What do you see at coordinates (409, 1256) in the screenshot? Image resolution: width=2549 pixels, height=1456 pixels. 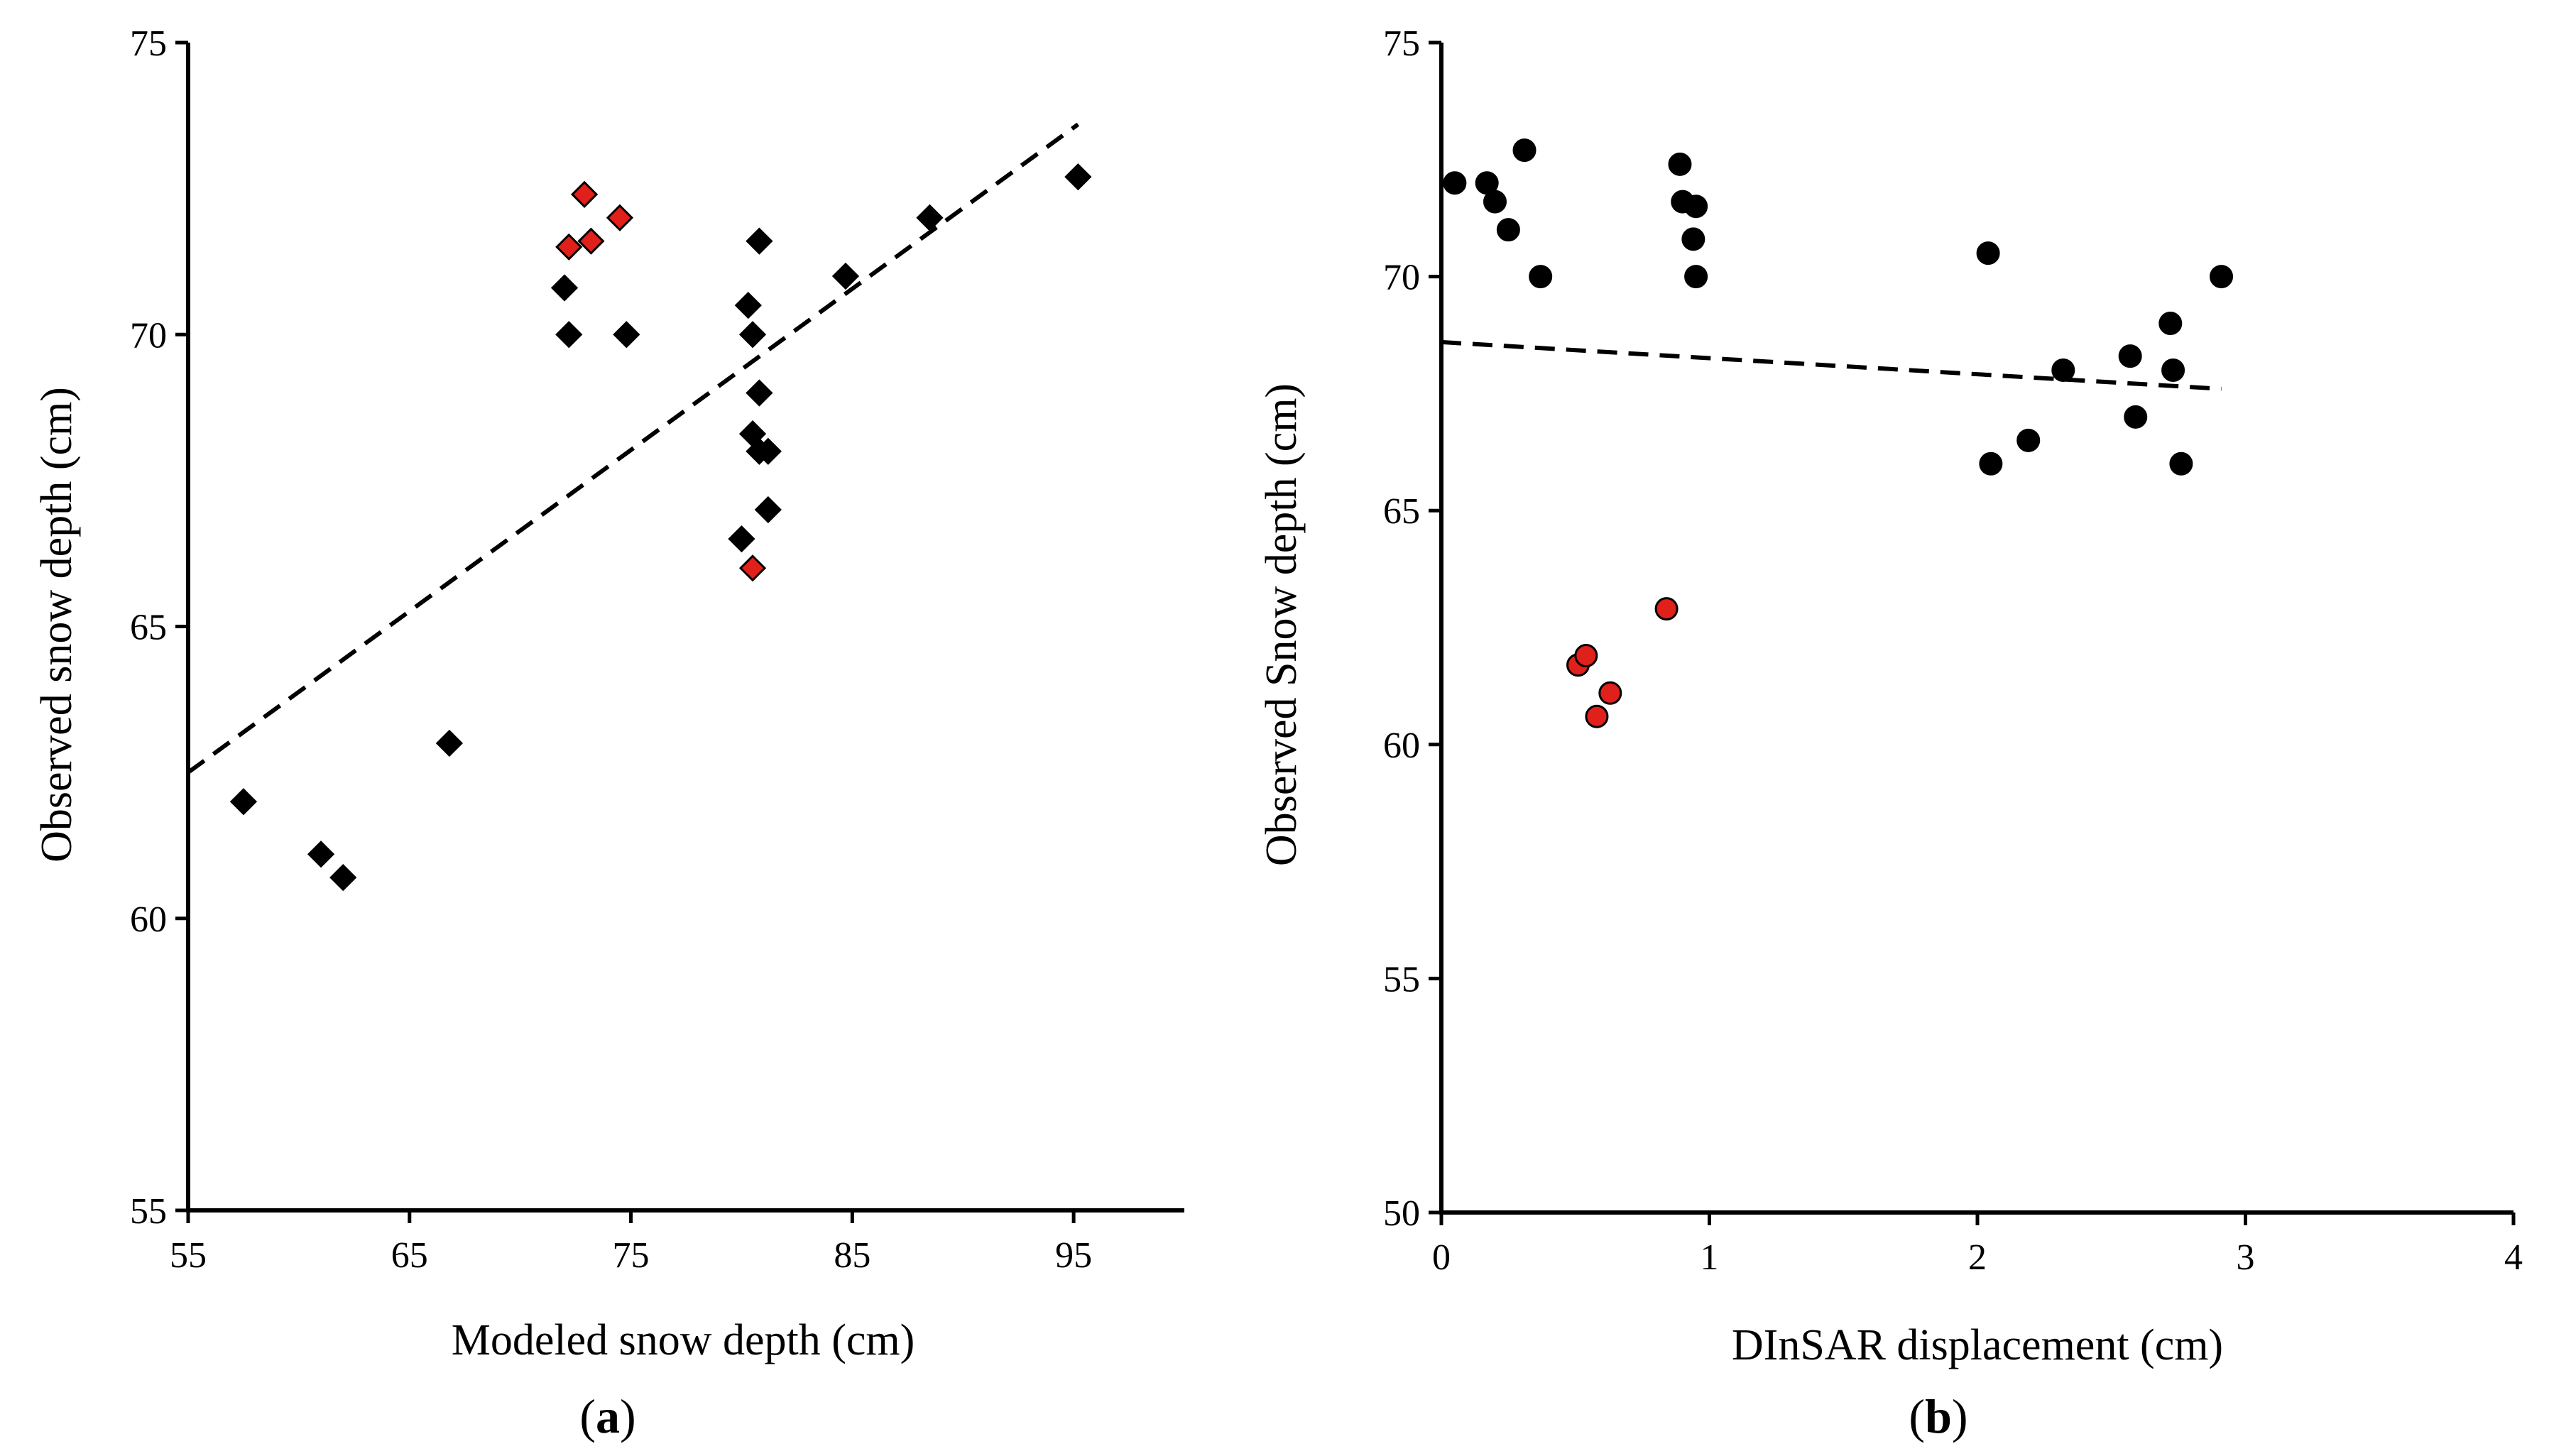 I see `panel-a-x-tick-label: 65` at bounding box center [409, 1256].